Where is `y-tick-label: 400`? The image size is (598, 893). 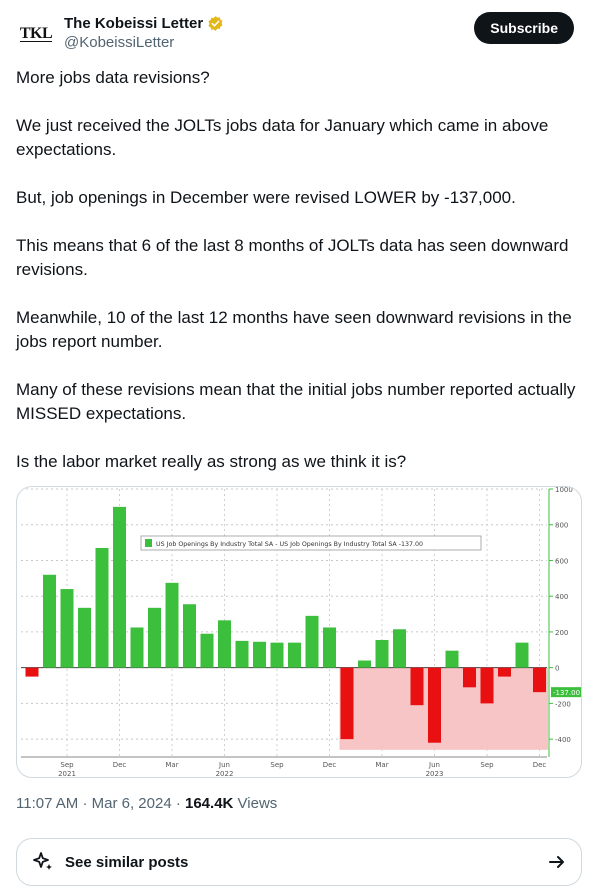
y-tick-label: 400 is located at coordinates (561, 597).